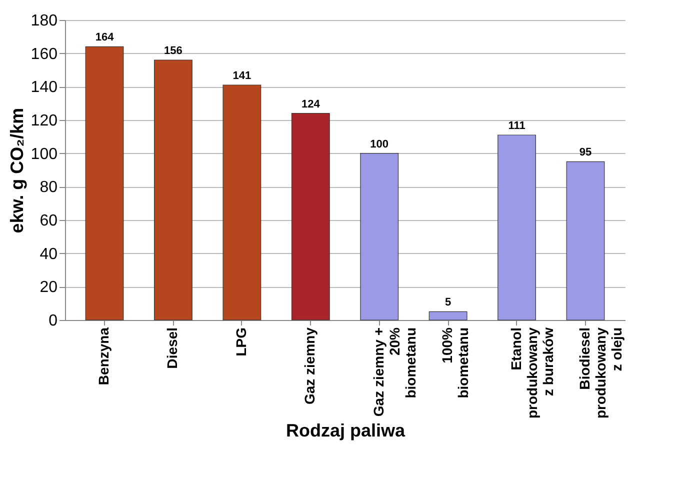  Describe the element at coordinates (44, 54) in the screenshot. I see `y-tick-label: 160` at that location.